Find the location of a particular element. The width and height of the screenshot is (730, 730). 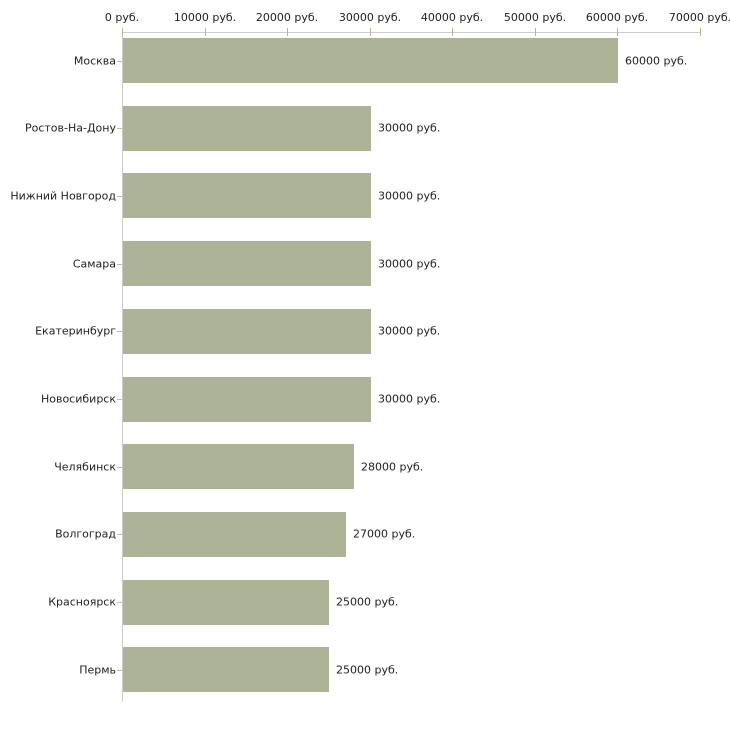

category-label: Самара is located at coordinates (94, 264).